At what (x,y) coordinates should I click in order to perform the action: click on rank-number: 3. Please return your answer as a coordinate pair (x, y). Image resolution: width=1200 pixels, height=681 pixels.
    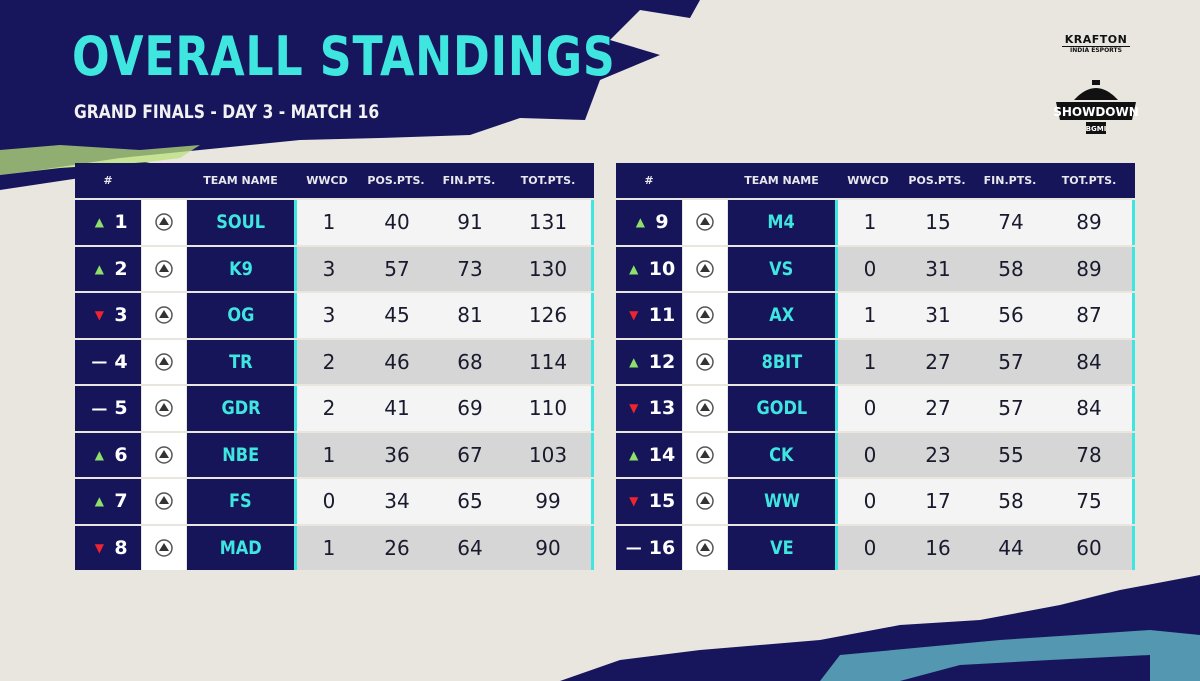
    Looking at the image, I should click on (121, 315).